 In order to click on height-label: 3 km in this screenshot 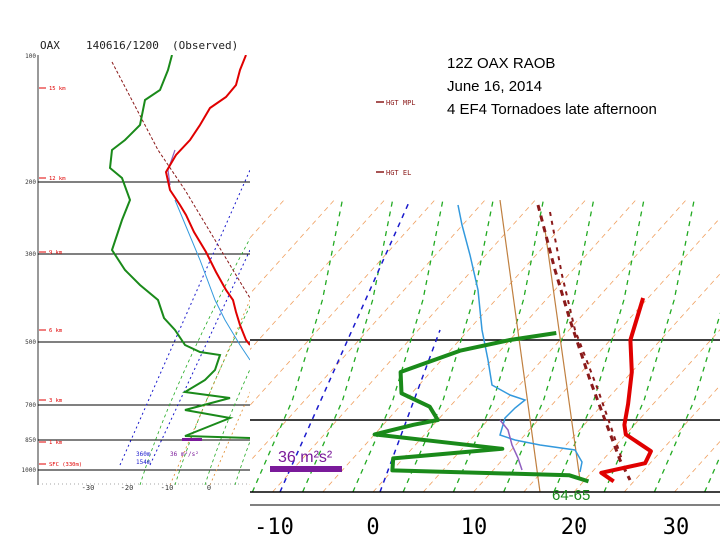, I will do `click(56, 401)`.